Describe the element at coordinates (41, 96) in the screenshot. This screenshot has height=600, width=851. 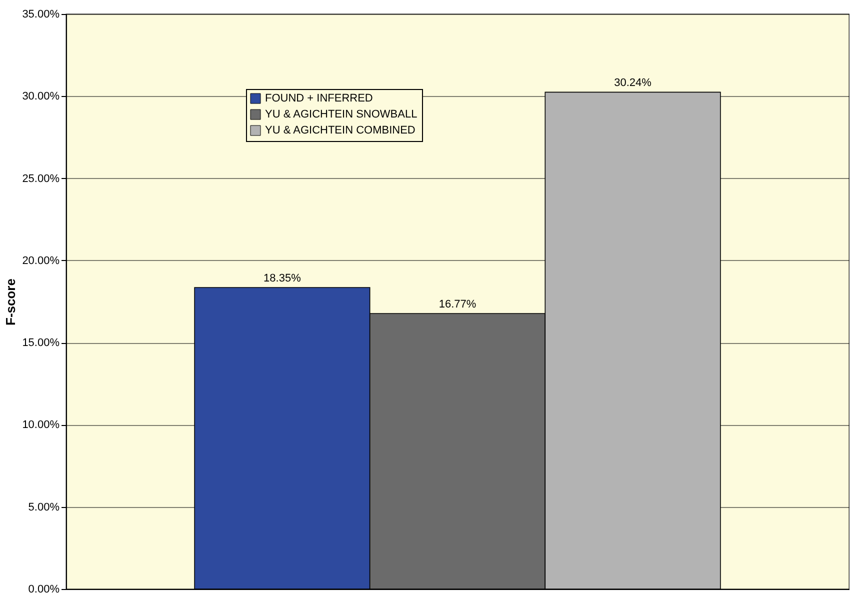
I see `y-tick-label: 30.00%` at that location.